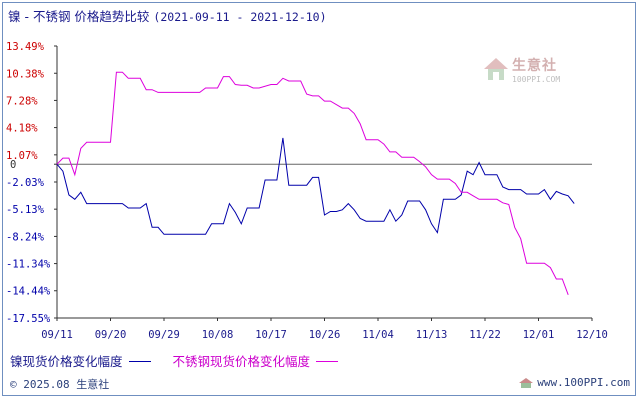 The width and height of the screenshot is (640, 400). I want to click on x-tick-label: 11/04, so click(378, 335).